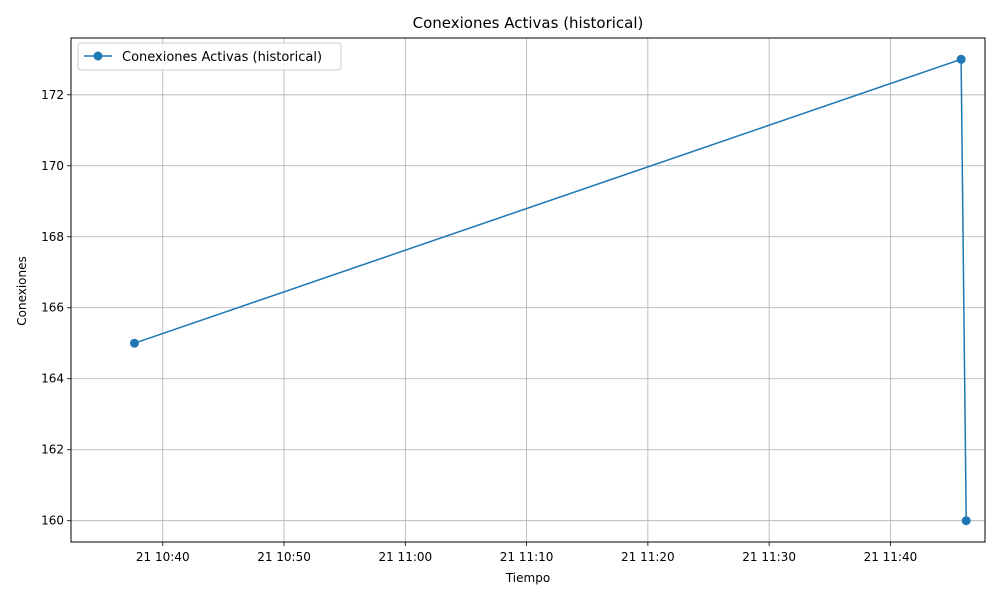 This screenshot has width=1000, height=600. I want to click on x-tick-label: 21 11:40, so click(891, 557).